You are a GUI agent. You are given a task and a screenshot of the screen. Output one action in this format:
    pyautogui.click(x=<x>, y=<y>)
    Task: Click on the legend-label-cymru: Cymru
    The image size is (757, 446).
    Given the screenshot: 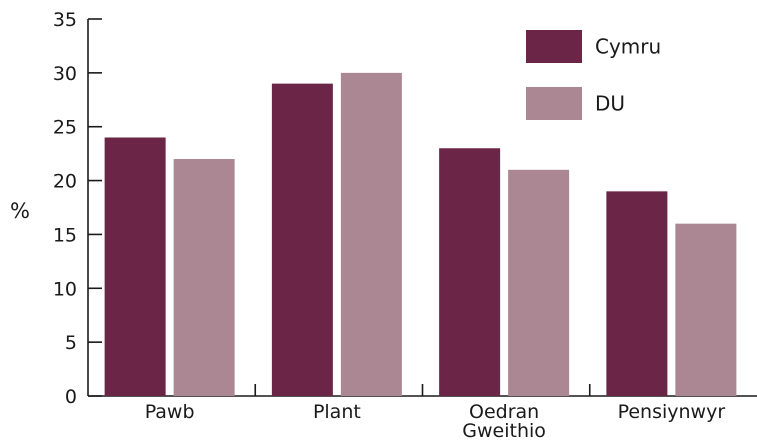 What is the action you would take?
    pyautogui.click(x=628, y=47)
    